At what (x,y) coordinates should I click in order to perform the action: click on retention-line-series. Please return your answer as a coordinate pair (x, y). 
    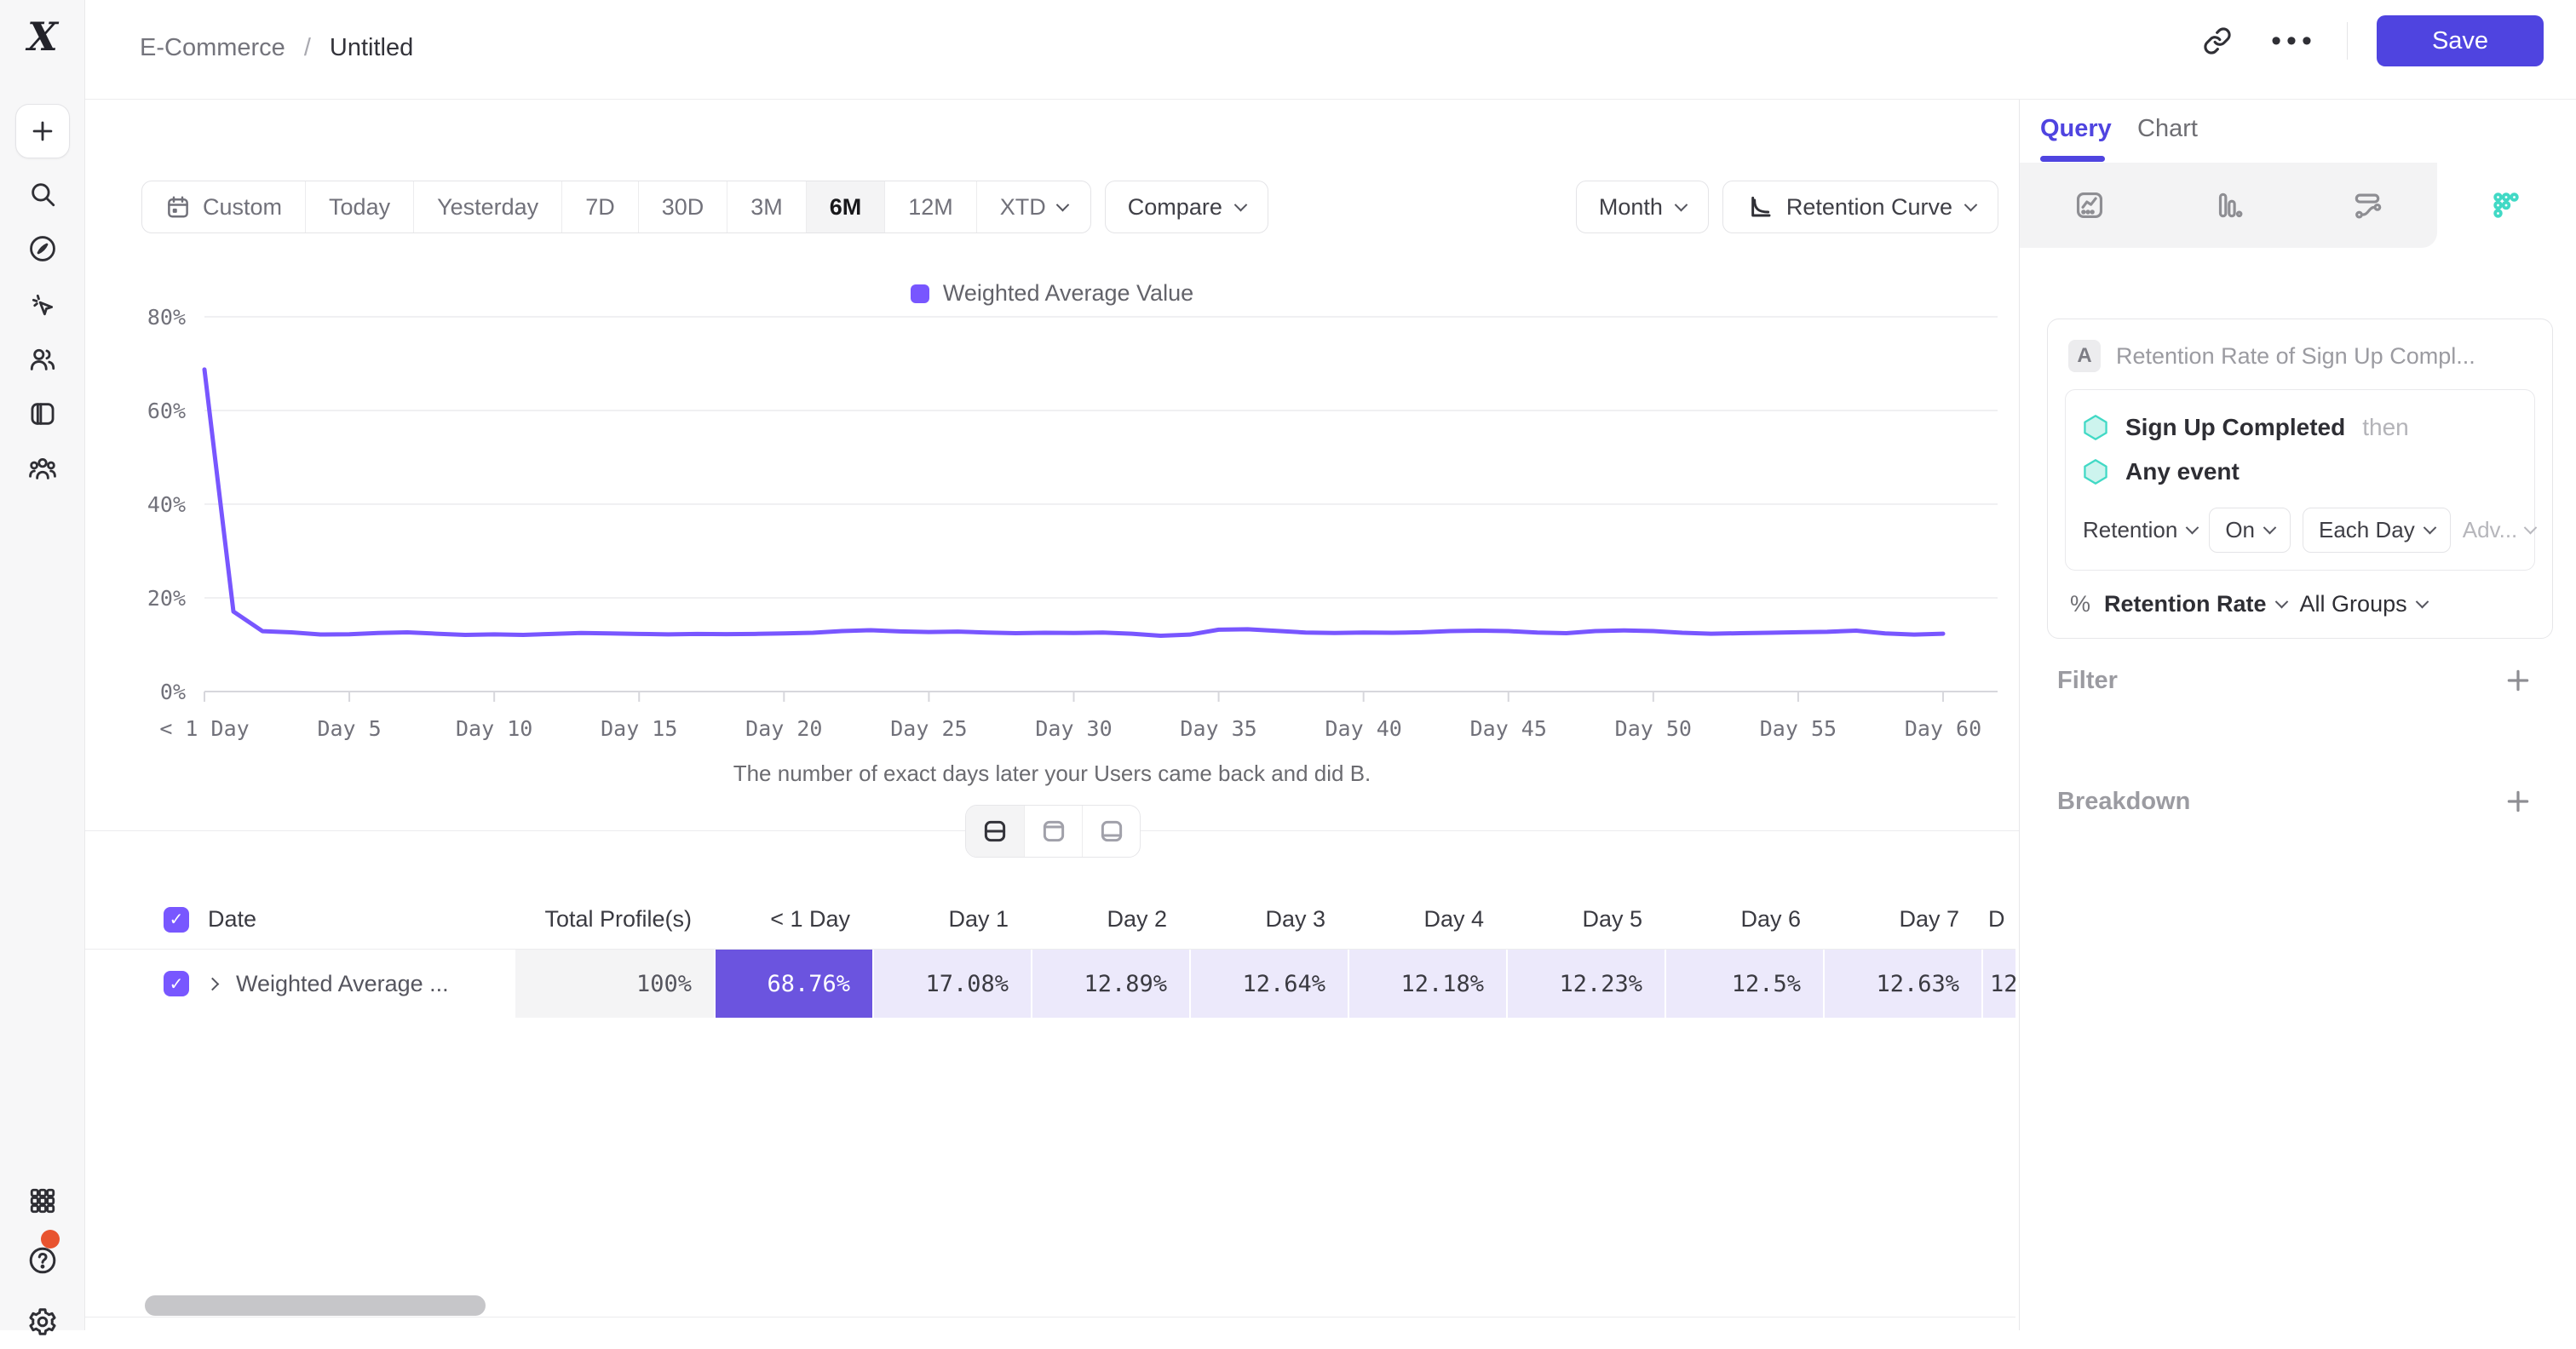
    Looking at the image, I should click on (1074, 503).